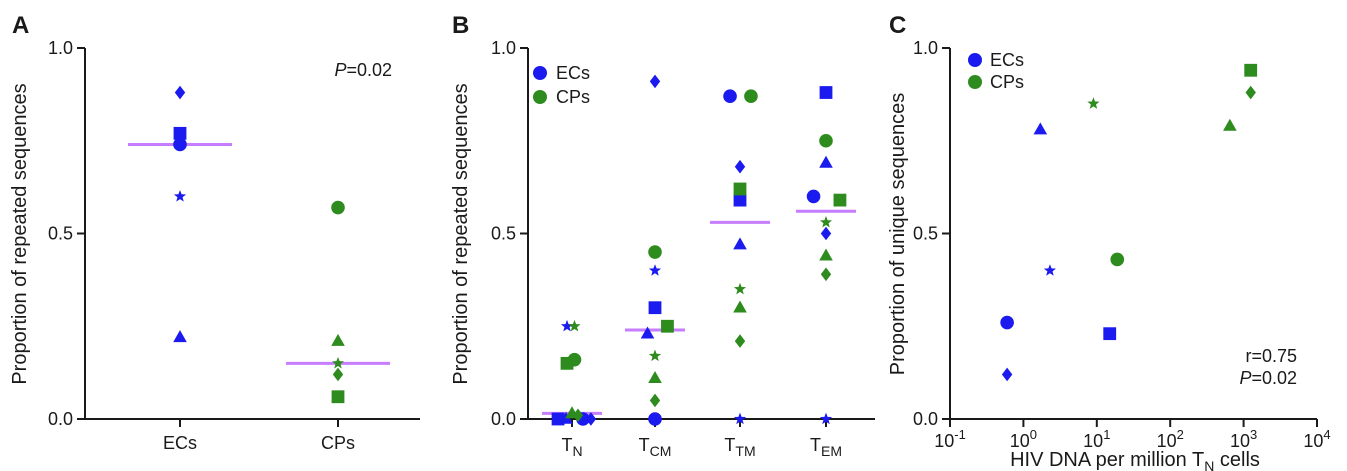  Describe the element at coordinates (655, 447) in the screenshot. I see `x-tick-label: TCM` at that location.